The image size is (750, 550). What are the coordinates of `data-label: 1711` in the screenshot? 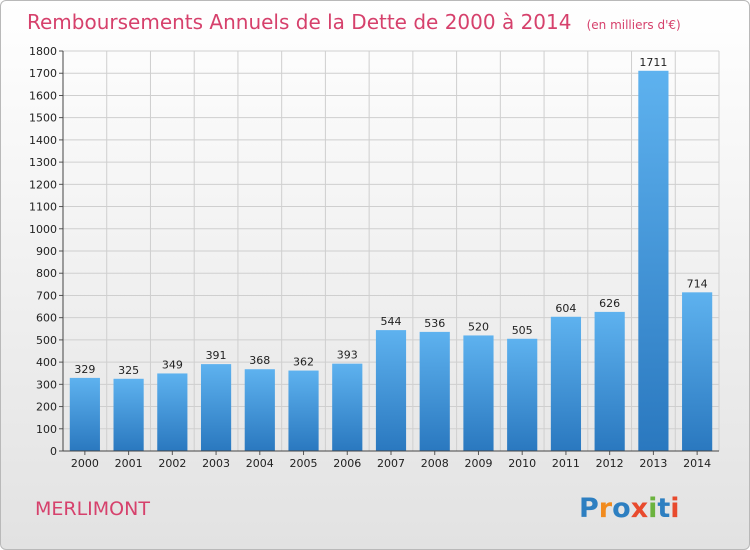 It's located at (653, 62).